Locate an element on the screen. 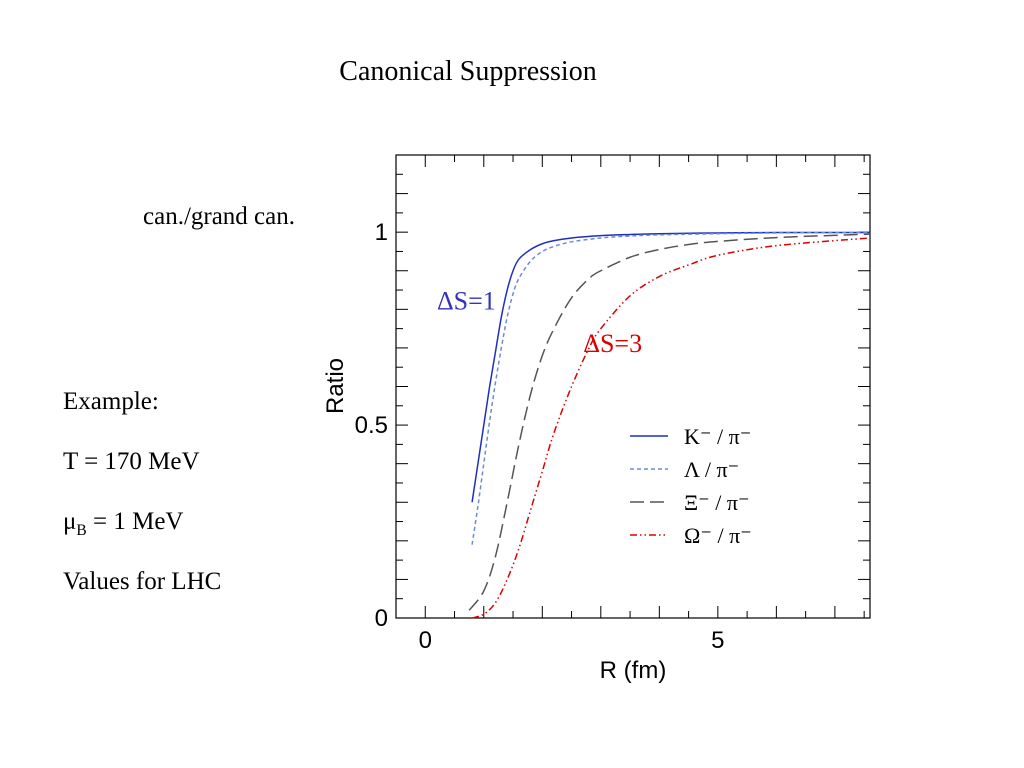  mu-symbol: μ is located at coordinates (70, 521).